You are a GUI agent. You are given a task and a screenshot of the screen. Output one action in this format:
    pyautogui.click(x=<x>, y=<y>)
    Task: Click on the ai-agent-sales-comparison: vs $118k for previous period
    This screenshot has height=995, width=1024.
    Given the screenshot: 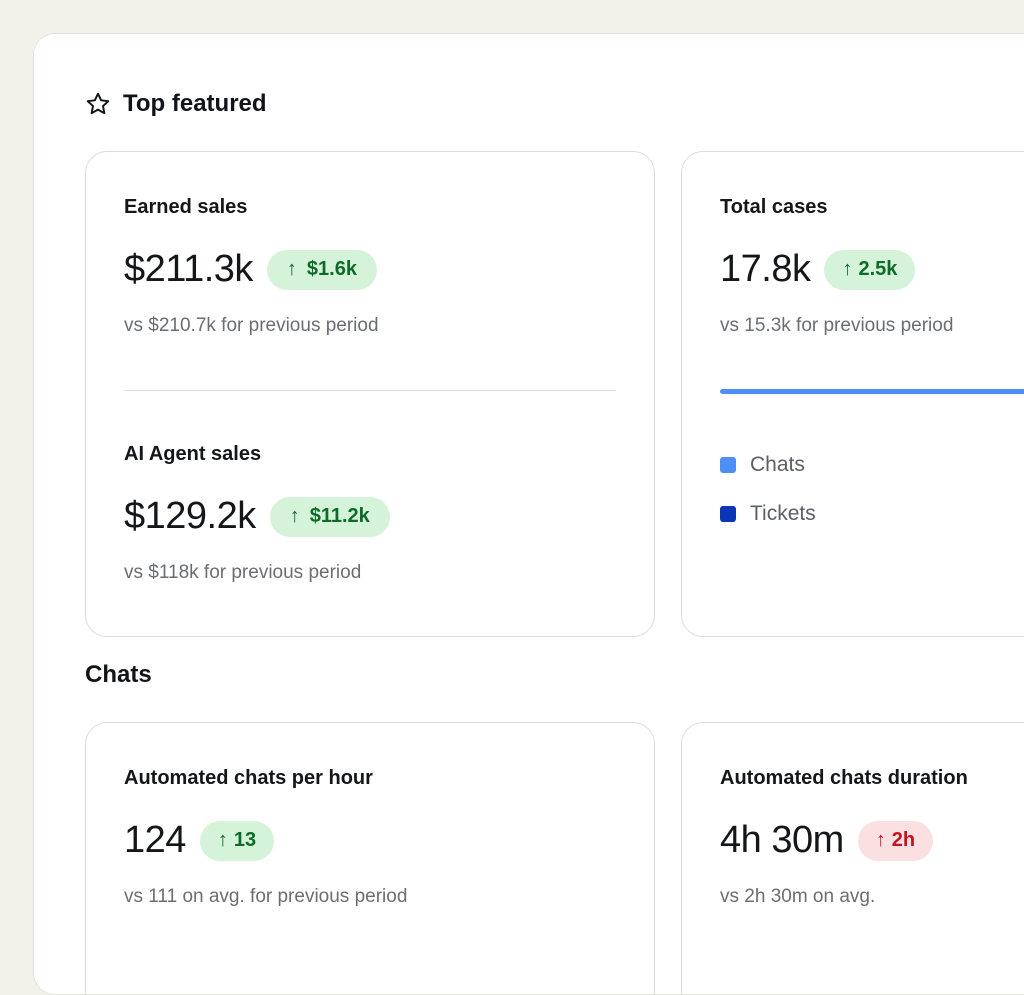 What is the action you would take?
    pyautogui.click(x=243, y=572)
    